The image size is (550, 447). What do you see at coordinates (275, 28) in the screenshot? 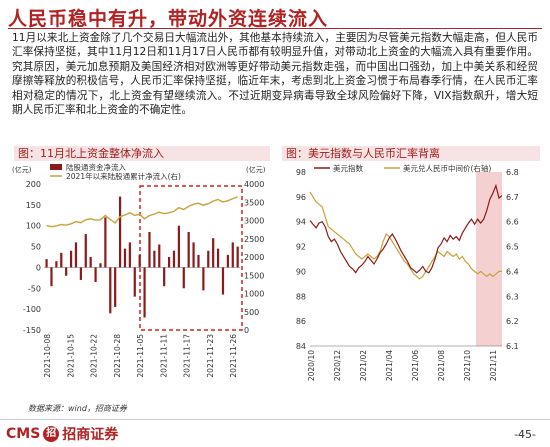
I see `title-divider` at bounding box center [275, 28].